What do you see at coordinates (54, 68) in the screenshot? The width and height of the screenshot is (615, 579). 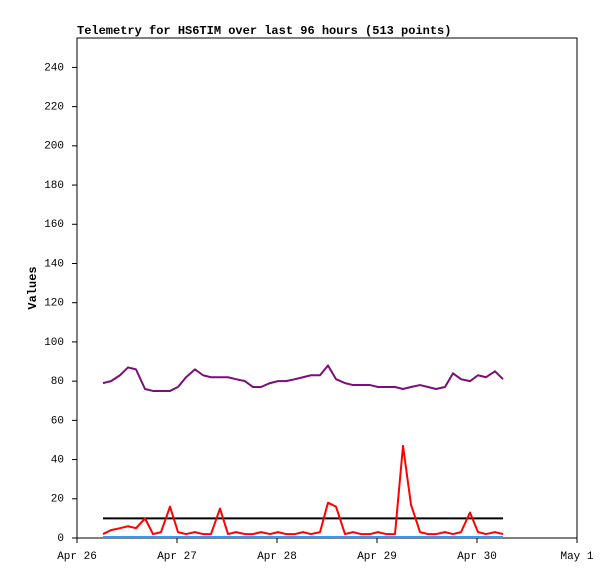 I see `y-tick-label: 240` at bounding box center [54, 68].